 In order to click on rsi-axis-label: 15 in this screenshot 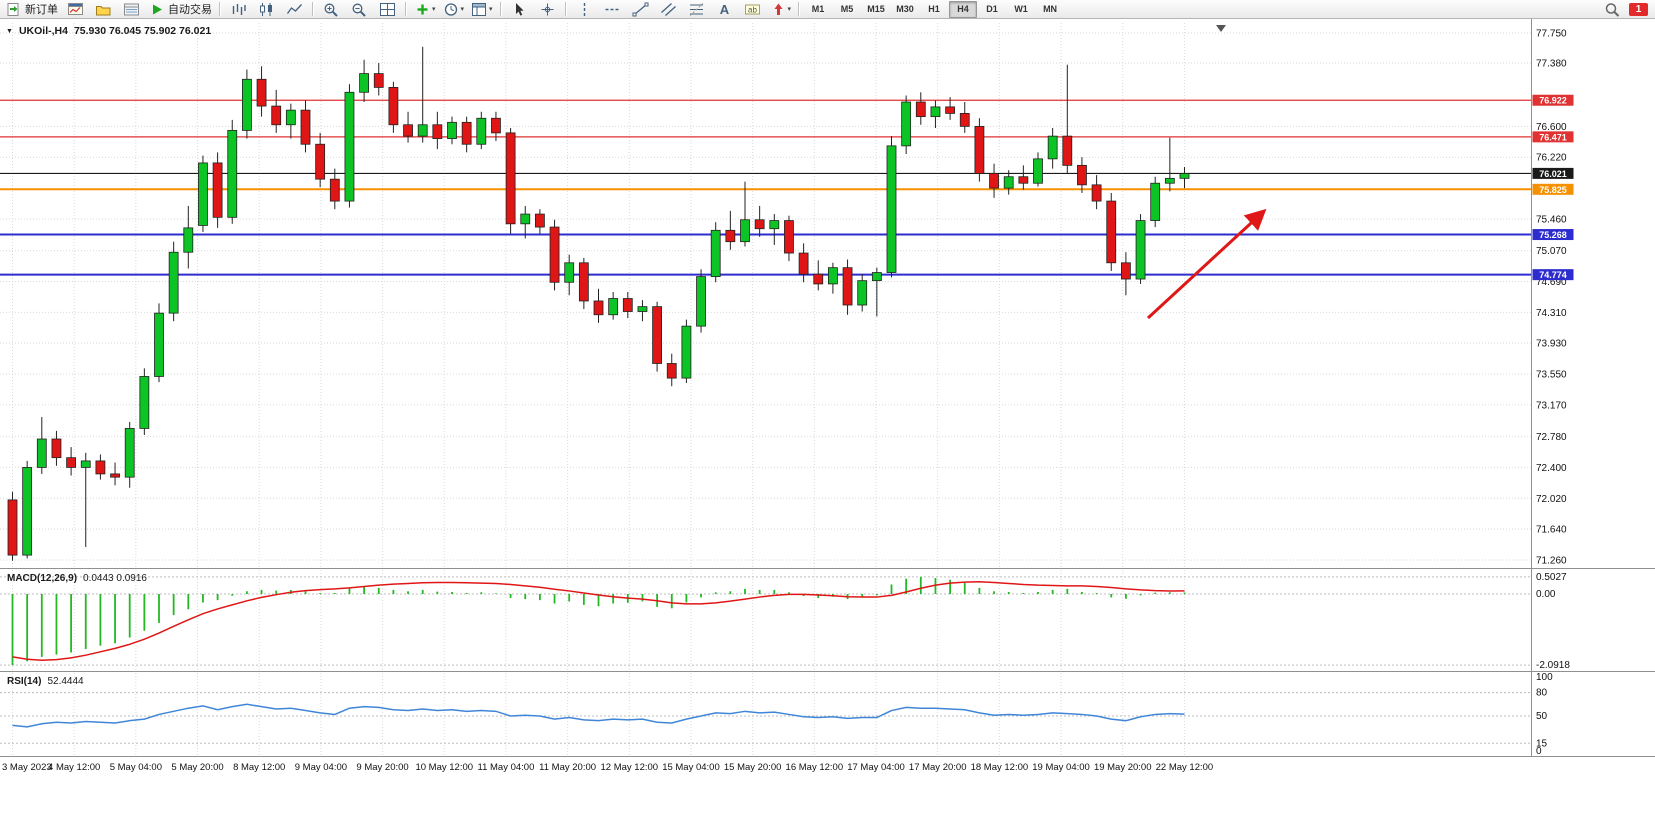, I will do `click(1542, 743)`.